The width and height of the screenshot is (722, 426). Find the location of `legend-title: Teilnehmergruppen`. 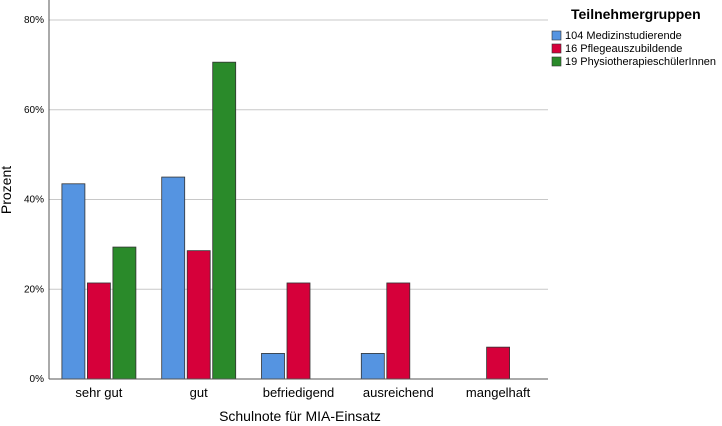

legend-title: Teilnehmergruppen is located at coordinates (636, 14).